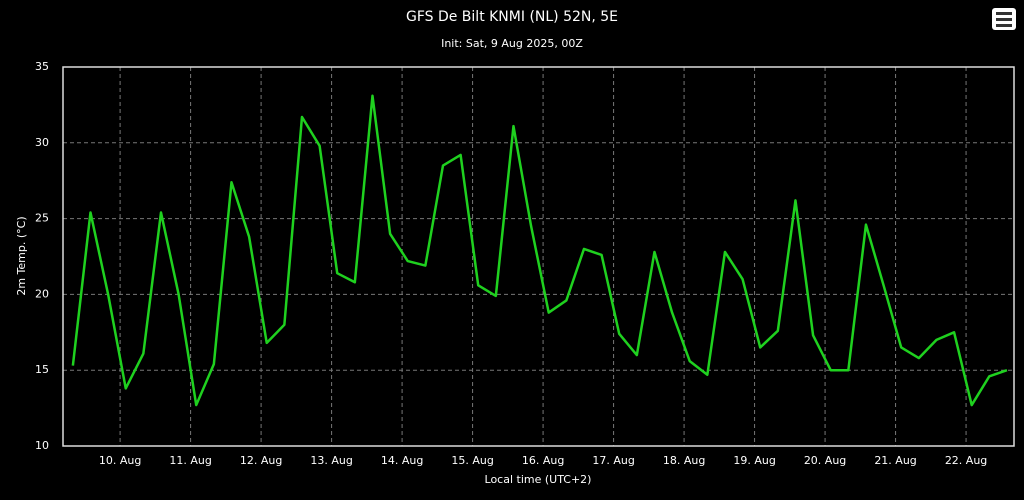 The height and width of the screenshot is (500, 1024). I want to click on x-tick-label: 12. Aug, so click(261, 460).